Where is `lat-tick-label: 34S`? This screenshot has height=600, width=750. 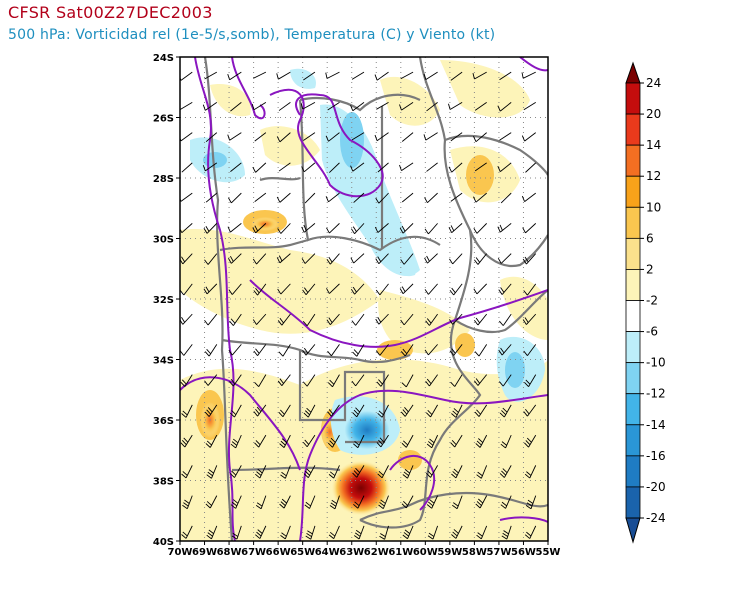
lat-tick-label: 34S is located at coordinates (163, 361).